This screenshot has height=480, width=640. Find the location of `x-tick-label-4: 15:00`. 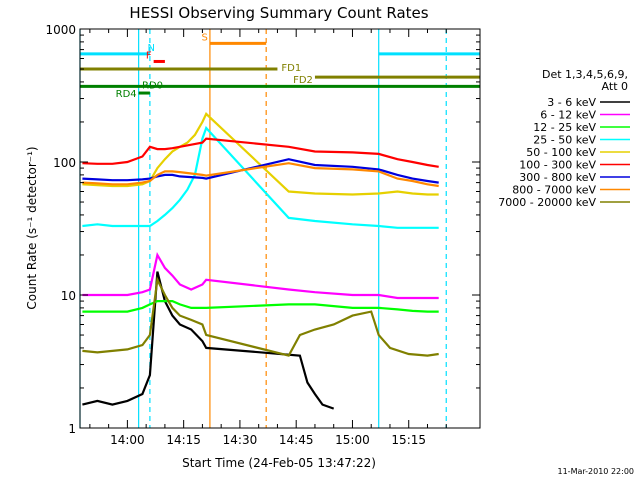

x-tick-label-4: 15:00 is located at coordinates (352, 440).